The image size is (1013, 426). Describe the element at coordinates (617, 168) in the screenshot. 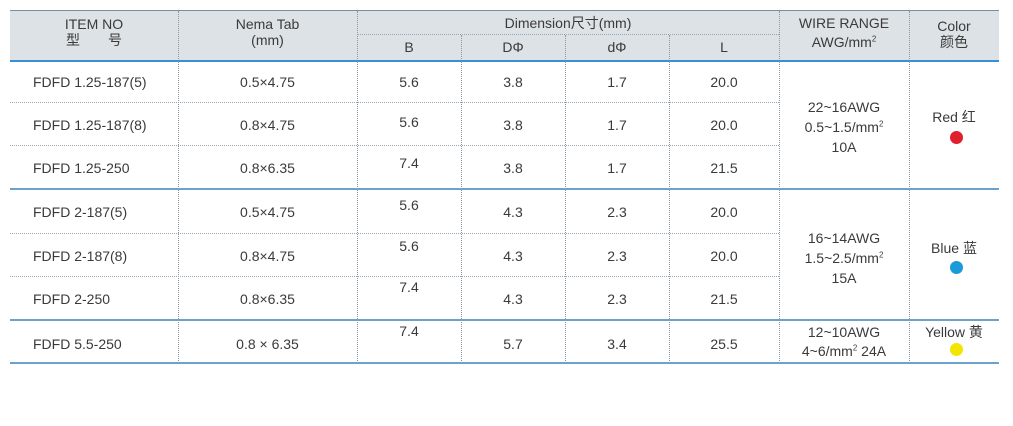

I see `row-3-d: 1.7` at that location.